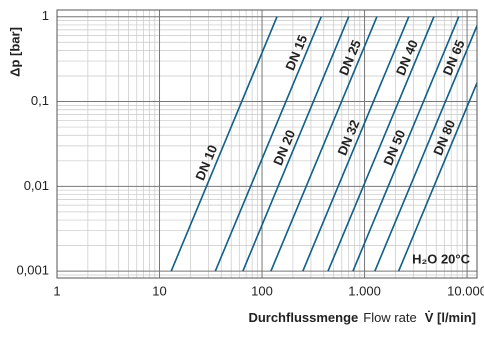  I want to click on x-axis-label-part: Durchflussmenge, so click(303, 317).